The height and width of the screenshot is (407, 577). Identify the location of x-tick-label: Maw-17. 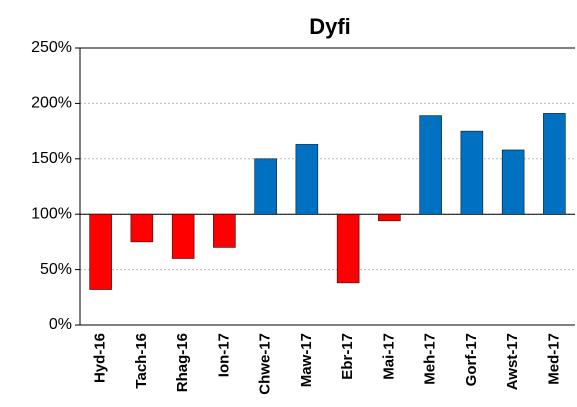
(306, 360).